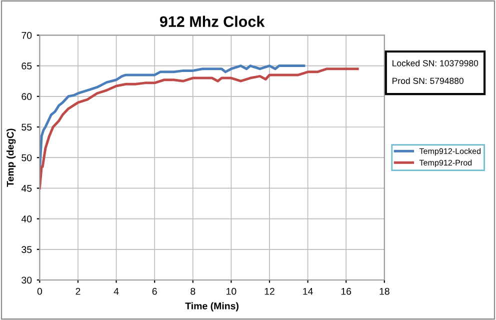 The image size is (496, 320). I want to click on x-tick-label: 10, so click(231, 291).